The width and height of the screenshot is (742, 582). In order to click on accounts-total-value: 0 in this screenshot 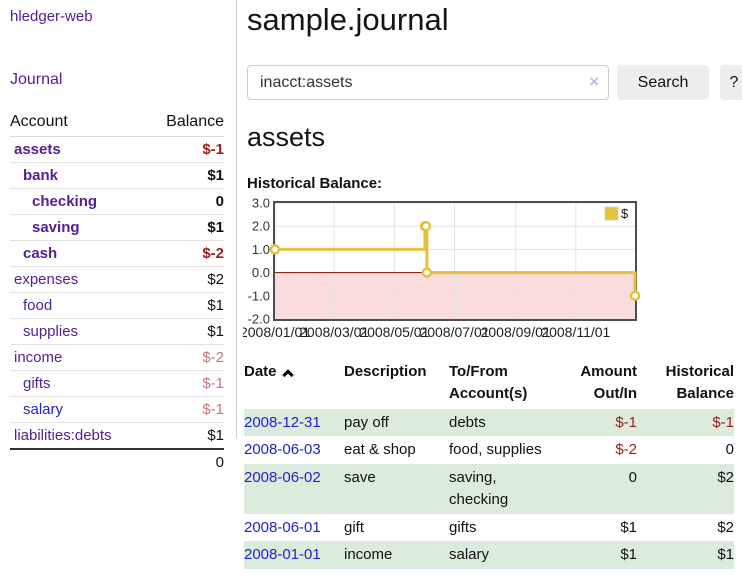, I will do `click(185, 461)`.